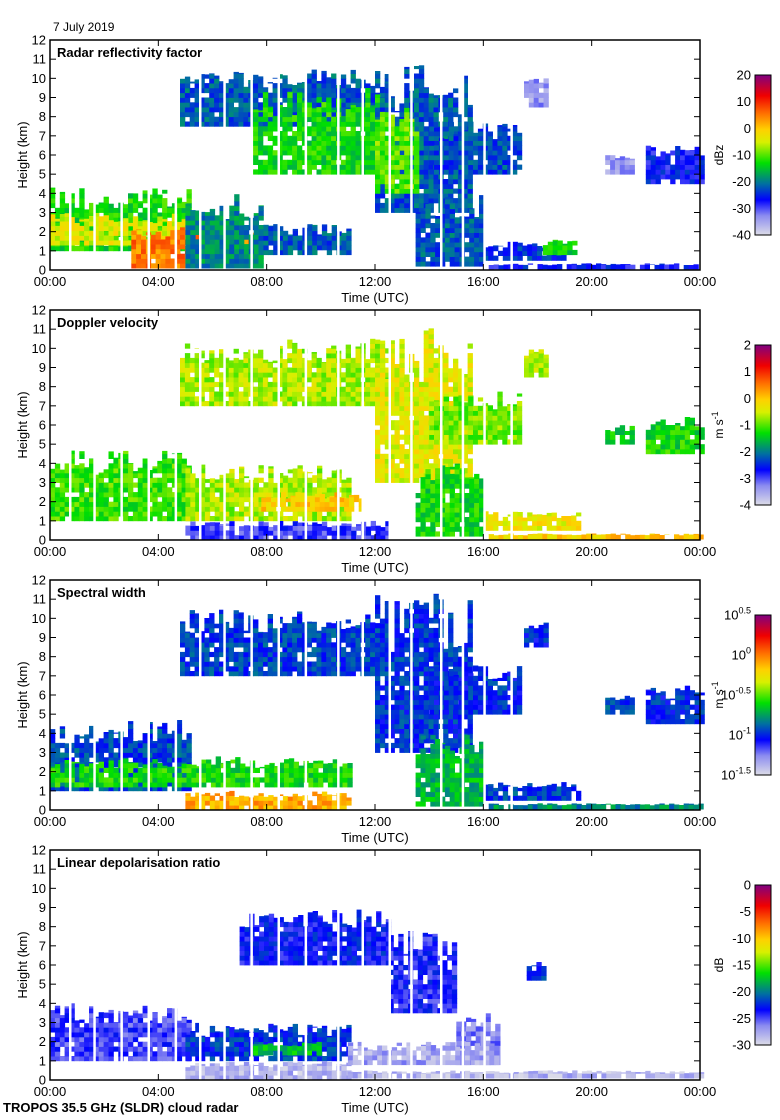  What do you see at coordinates (40, 59) in the screenshot?
I see `y-tick-label: 11` at bounding box center [40, 59].